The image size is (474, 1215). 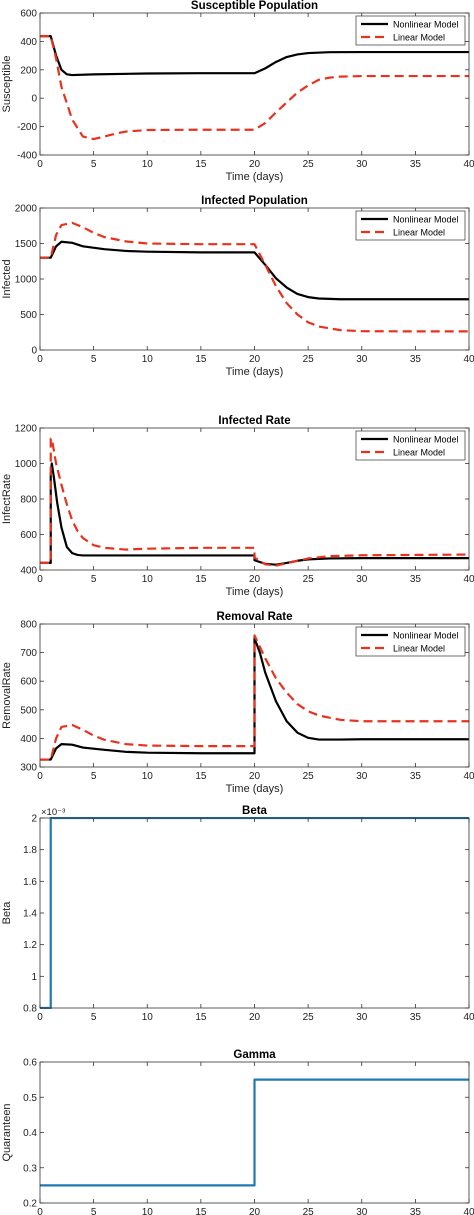 I want to click on y-axis-label: RemovalRate, so click(x=7, y=695).